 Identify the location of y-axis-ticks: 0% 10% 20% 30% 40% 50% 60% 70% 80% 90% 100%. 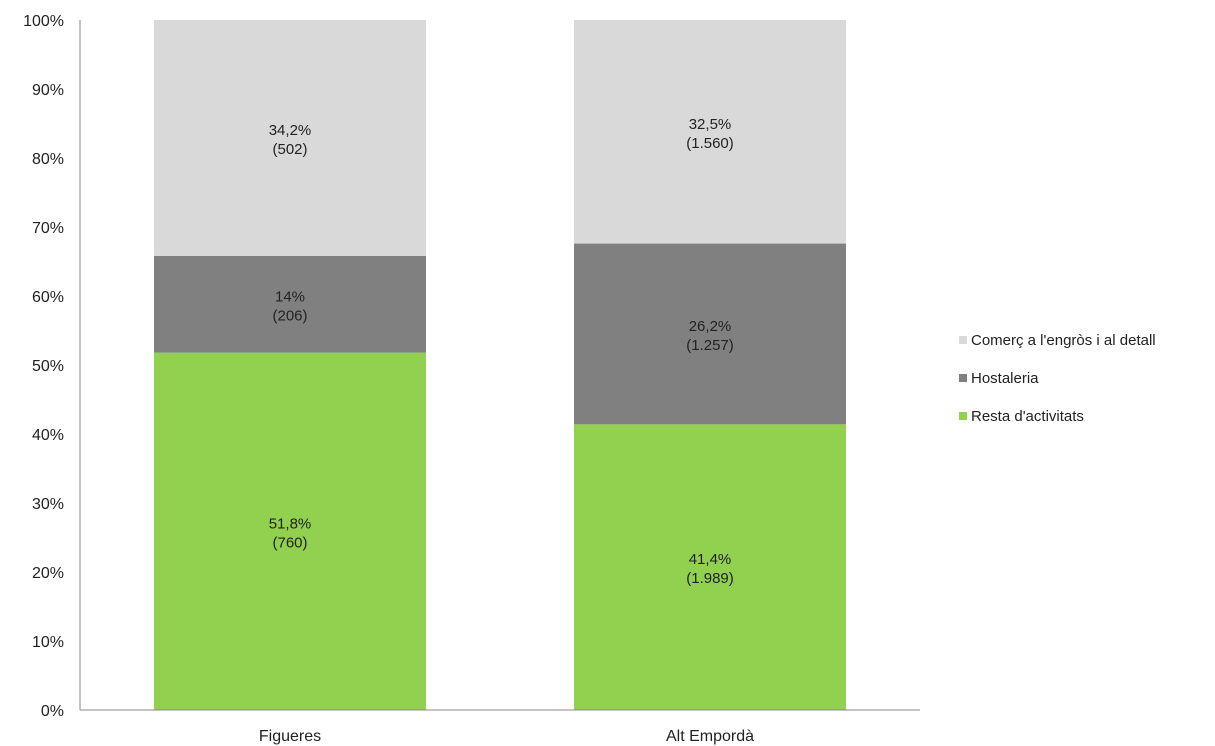
(43, 366).